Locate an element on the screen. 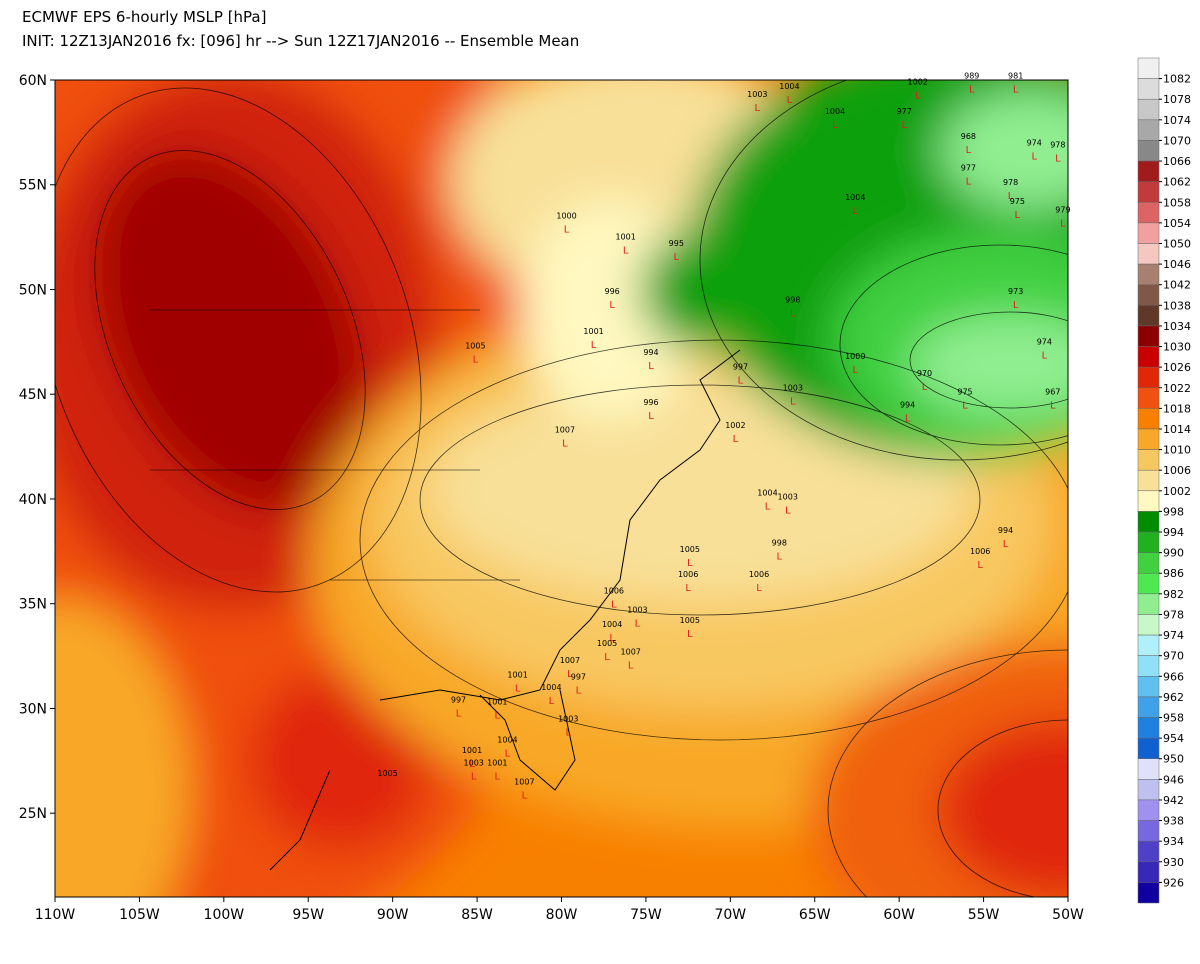  colorbar-label: 950 is located at coordinates (1173, 759).